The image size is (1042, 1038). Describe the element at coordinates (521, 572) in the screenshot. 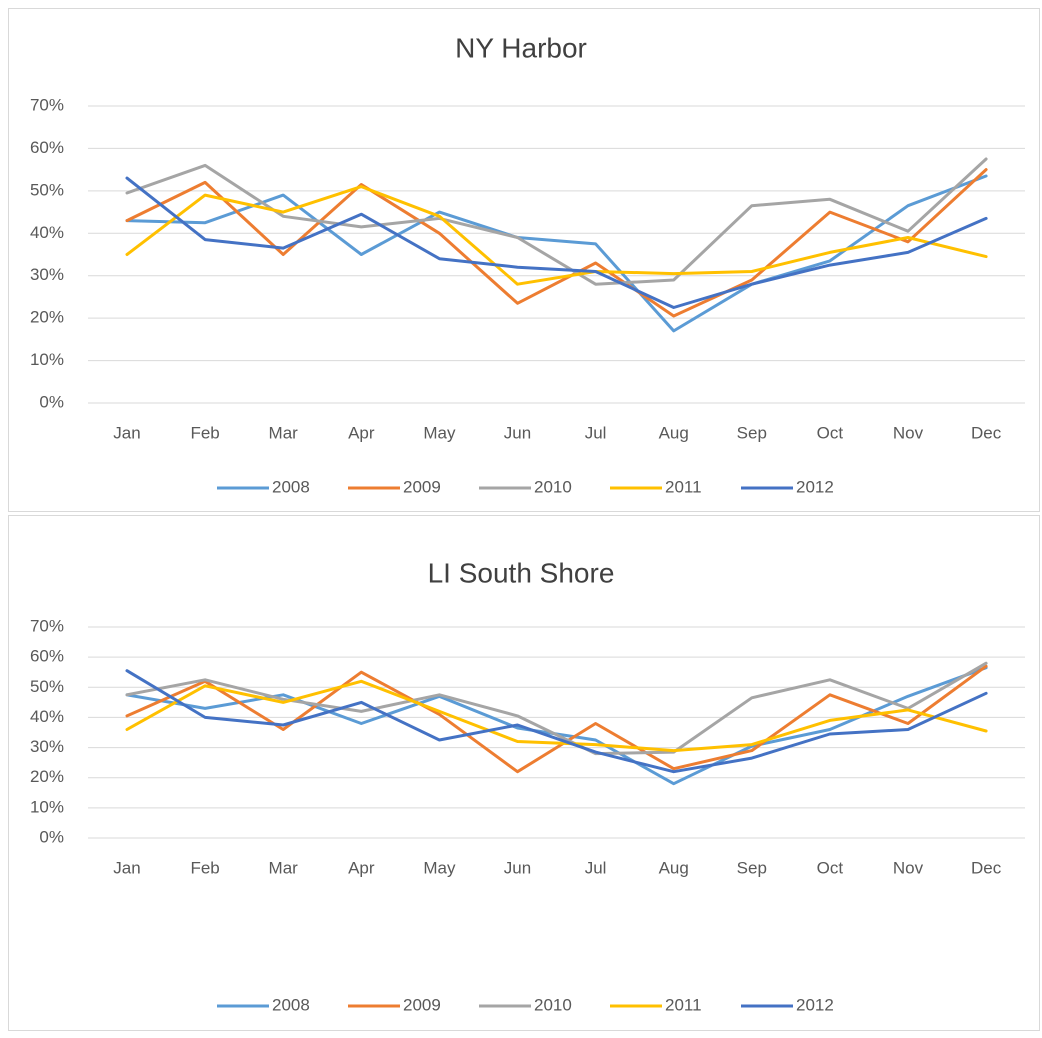

I see `chart-title: LI South Shore` at that location.